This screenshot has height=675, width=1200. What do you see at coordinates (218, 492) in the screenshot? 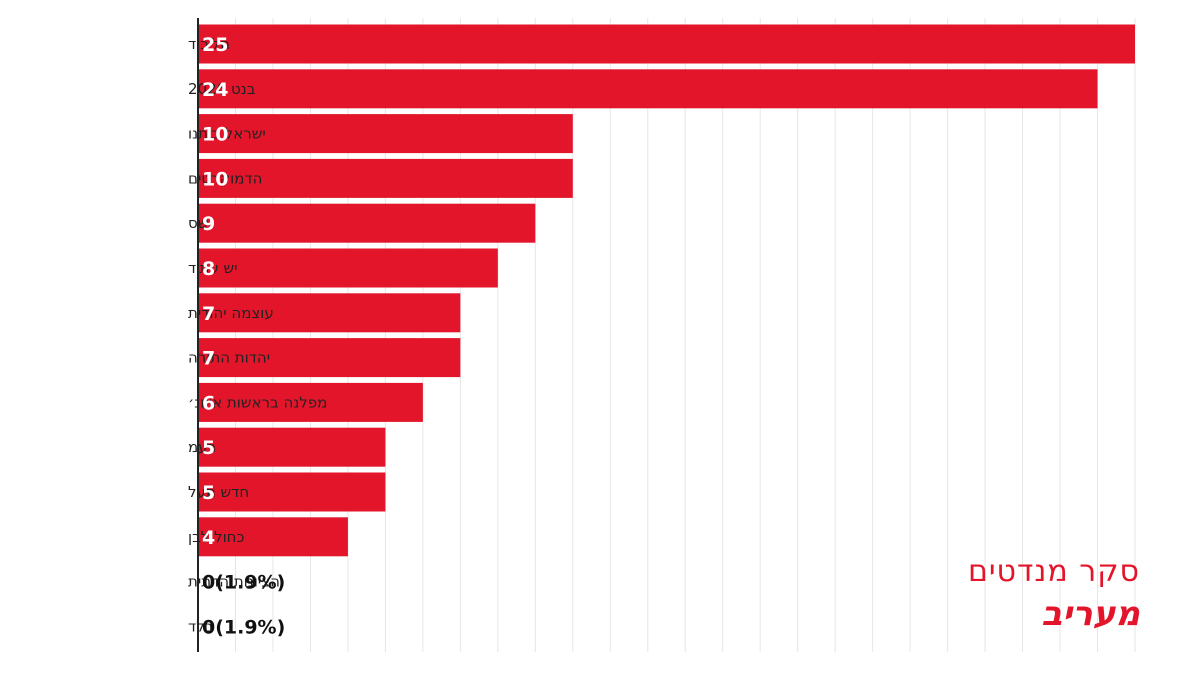
I see `category-label: חדש תעל` at bounding box center [218, 492].